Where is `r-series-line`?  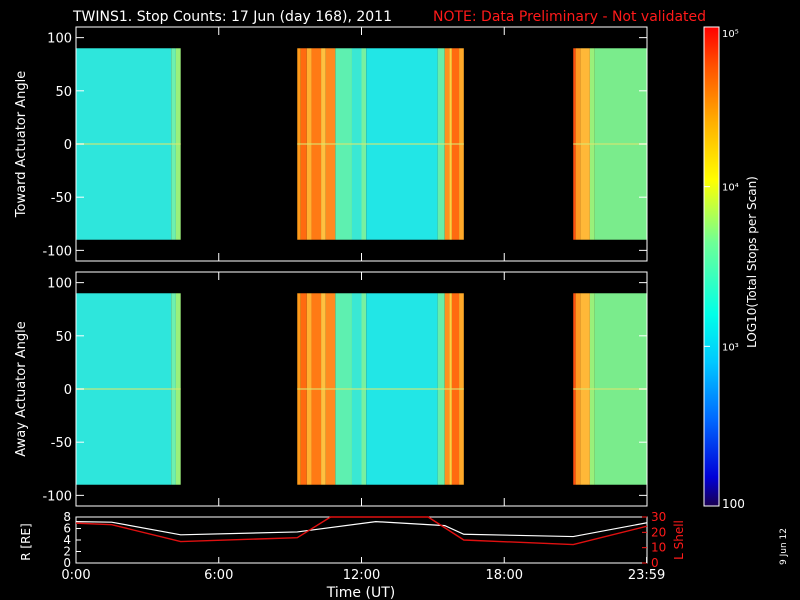
r-series-line is located at coordinates (361, 529).